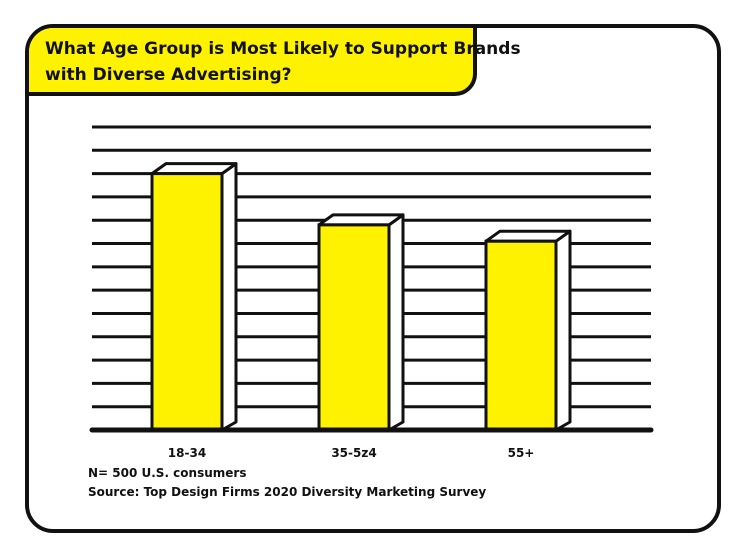  Describe the element at coordinates (521, 453) in the screenshot. I see `x-tick-label: 55+` at that location.